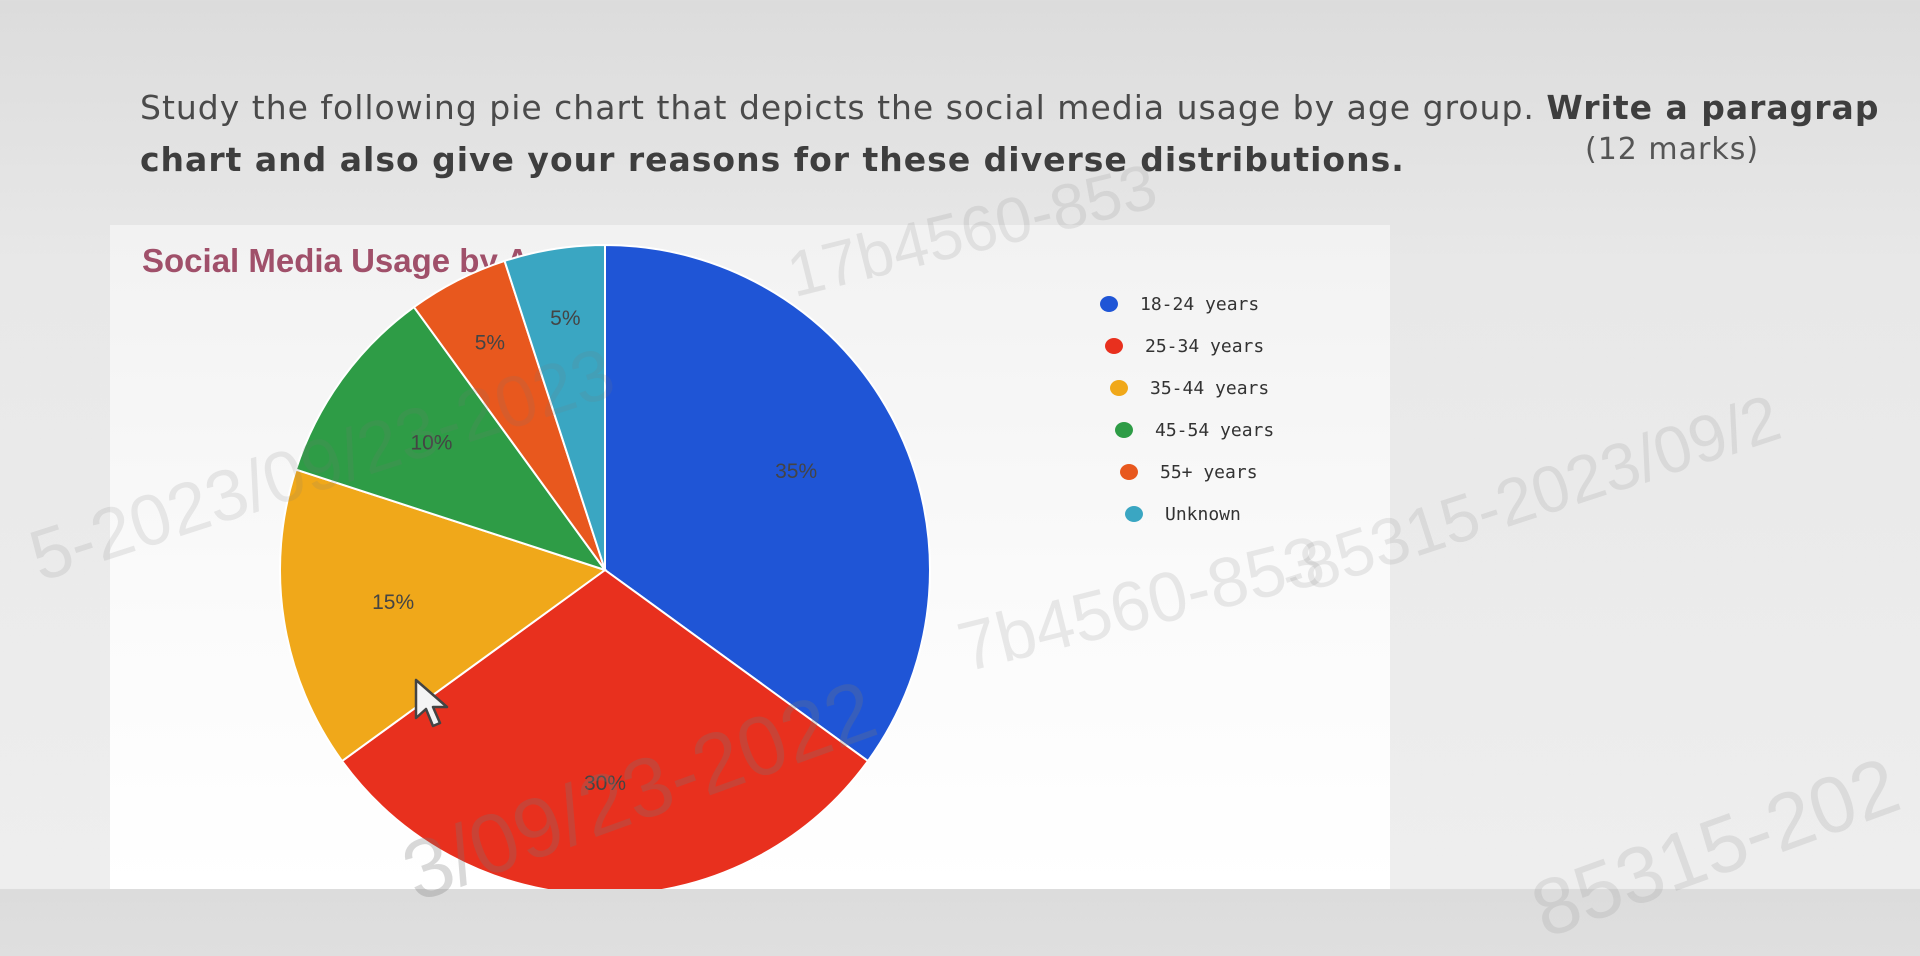 The height and width of the screenshot is (956, 1920). I want to click on pie-slice-label: 30%, so click(605, 783).